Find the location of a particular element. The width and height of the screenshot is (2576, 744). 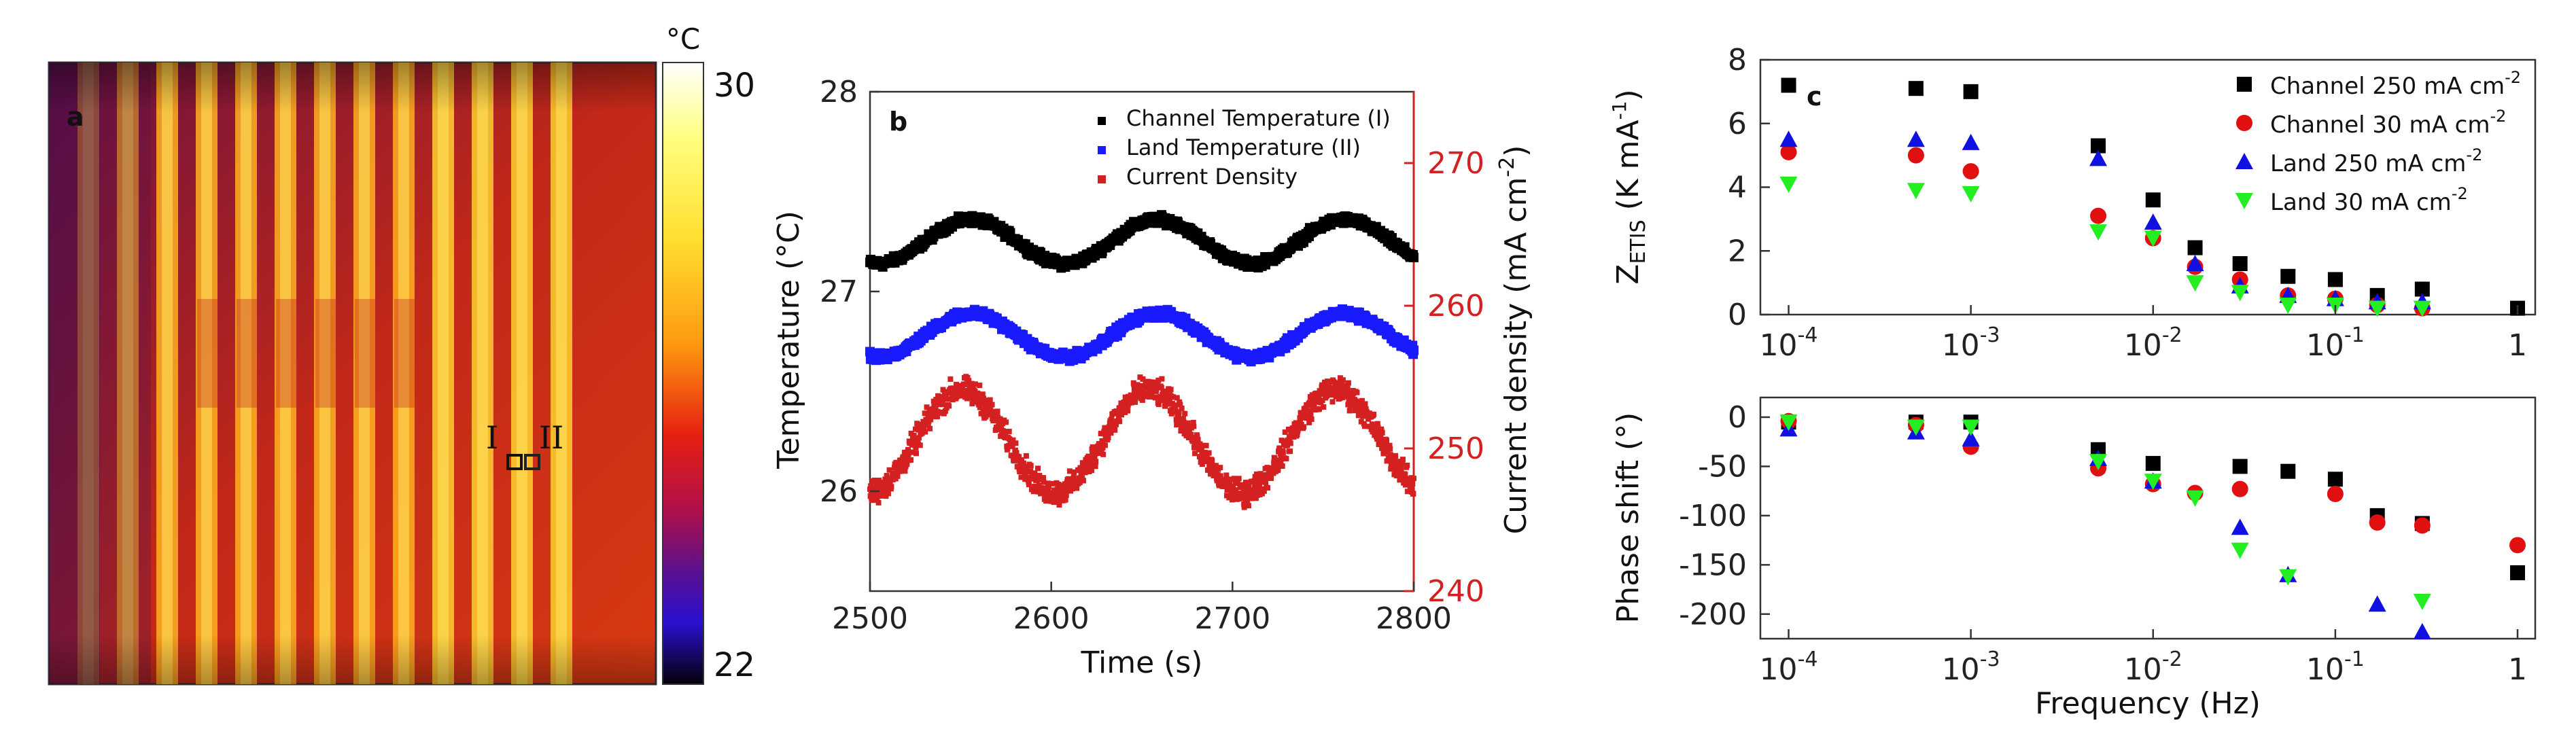

marker-I-box is located at coordinates (514, 462).